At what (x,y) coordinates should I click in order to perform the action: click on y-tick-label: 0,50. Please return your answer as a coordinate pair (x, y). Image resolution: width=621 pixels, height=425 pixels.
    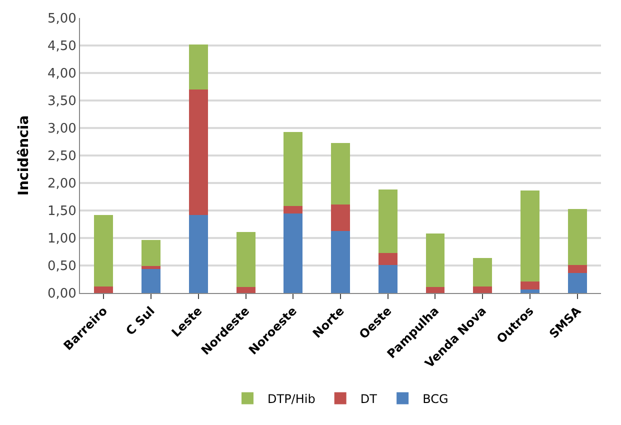
    Looking at the image, I should click on (61, 266).